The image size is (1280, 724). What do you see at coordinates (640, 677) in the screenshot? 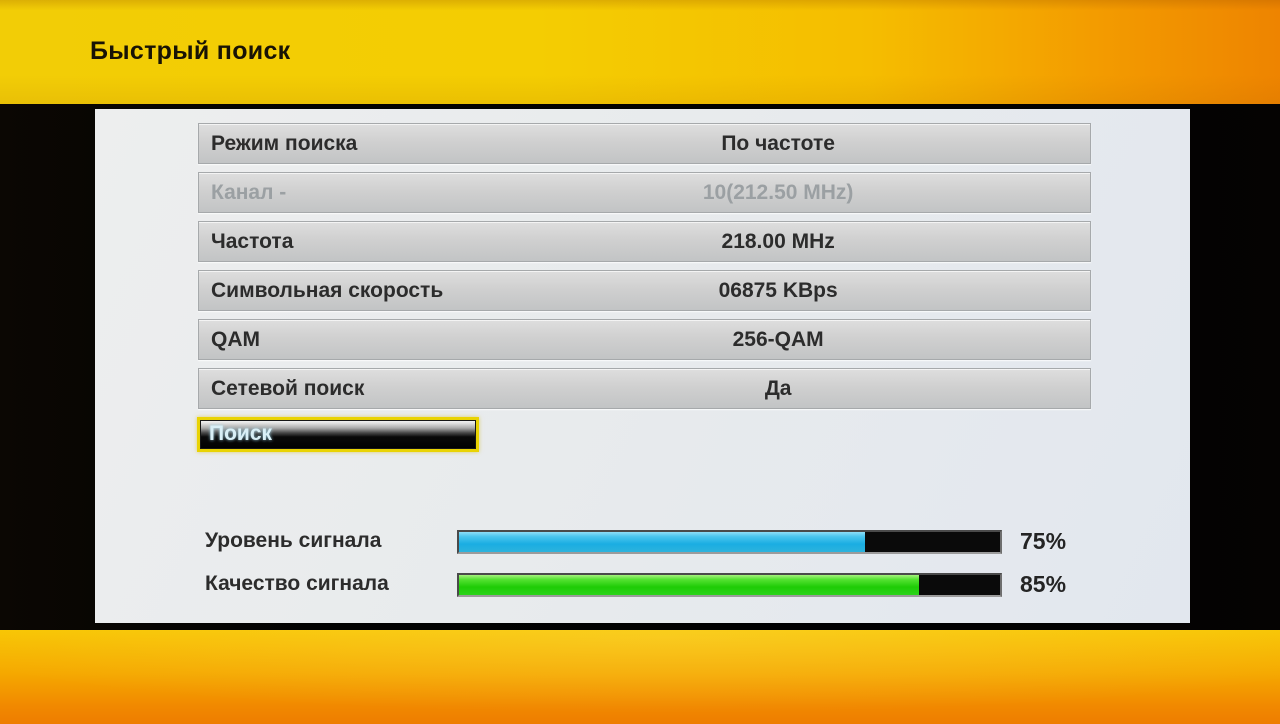
I see `bottom-orange-band` at bounding box center [640, 677].